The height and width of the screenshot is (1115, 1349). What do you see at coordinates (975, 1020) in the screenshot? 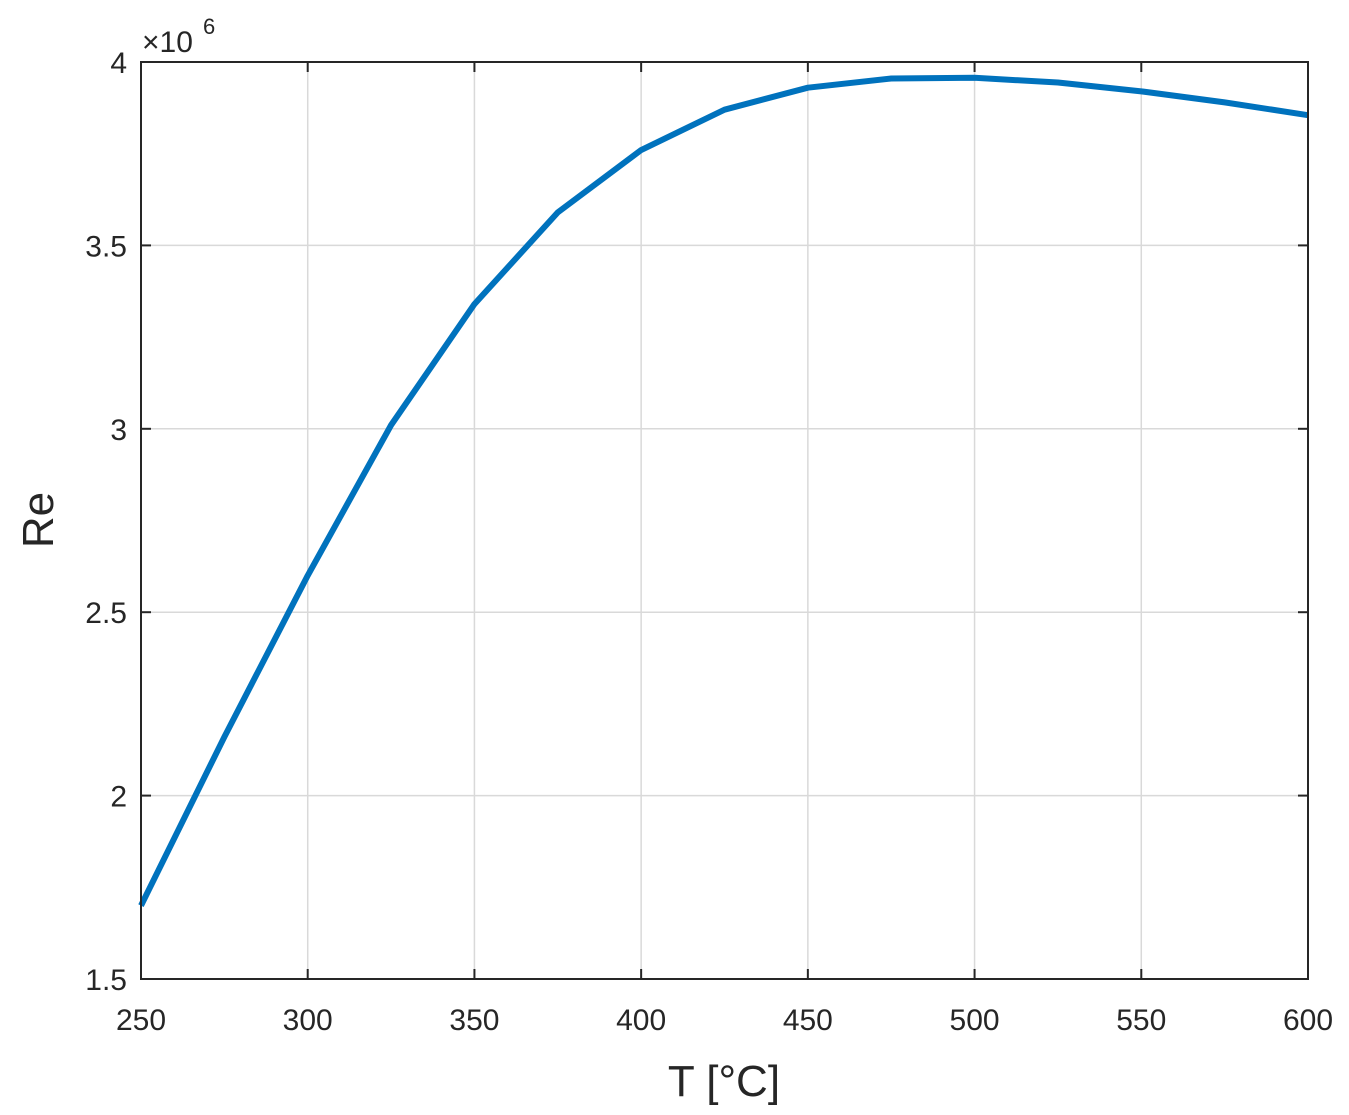
I see `x-tick-label: 500` at bounding box center [975, 1020].